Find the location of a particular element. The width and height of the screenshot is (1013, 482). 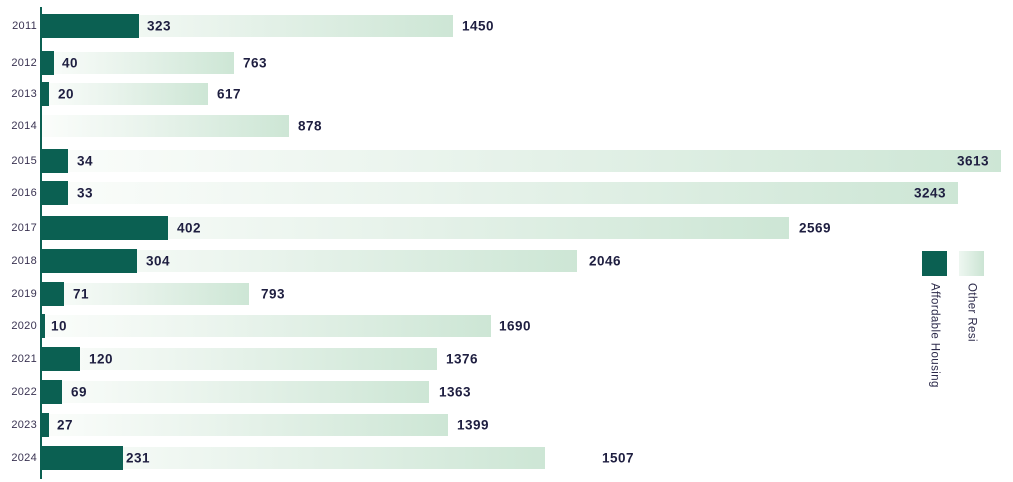

chart-row-2023: 2023 27 1399 is located at coordinates (506, 425).